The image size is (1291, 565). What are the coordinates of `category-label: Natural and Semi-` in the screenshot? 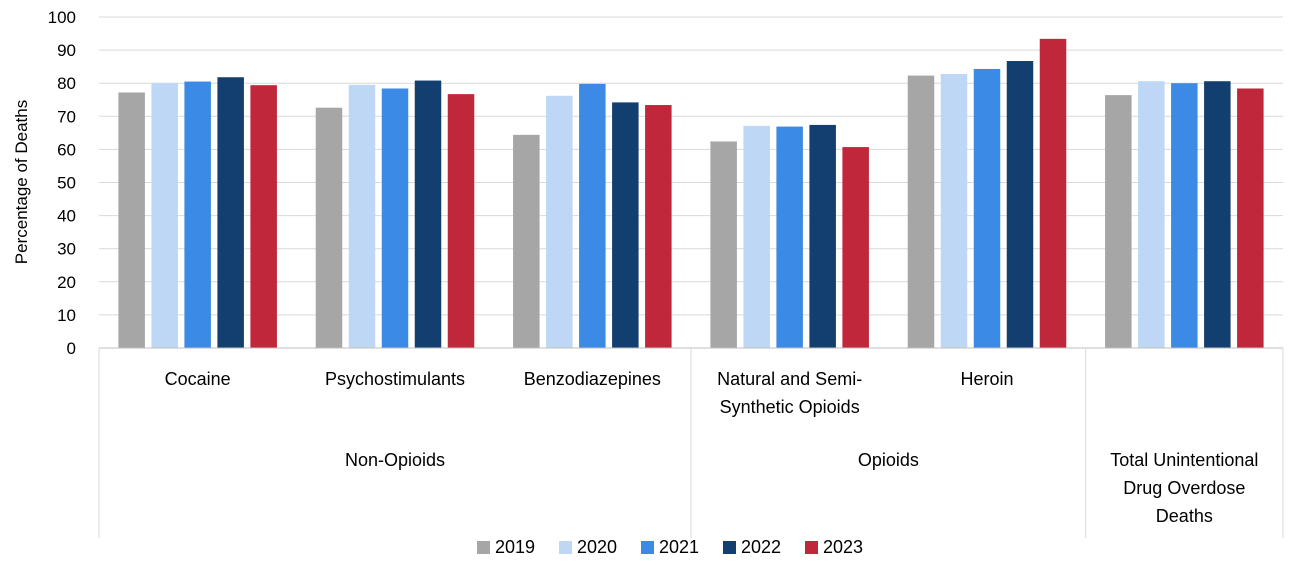 It's located at (789, 379).